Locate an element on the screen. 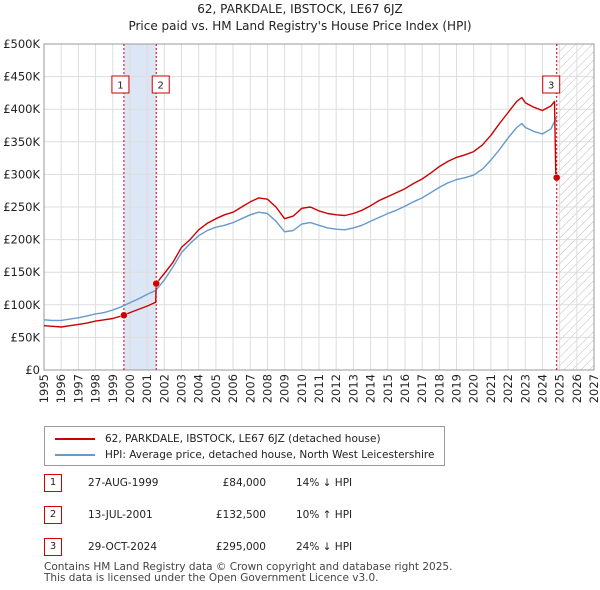 This screenshot has height=590, width=600. sale-marker-label: 3 is located at coordinates (551, 86).